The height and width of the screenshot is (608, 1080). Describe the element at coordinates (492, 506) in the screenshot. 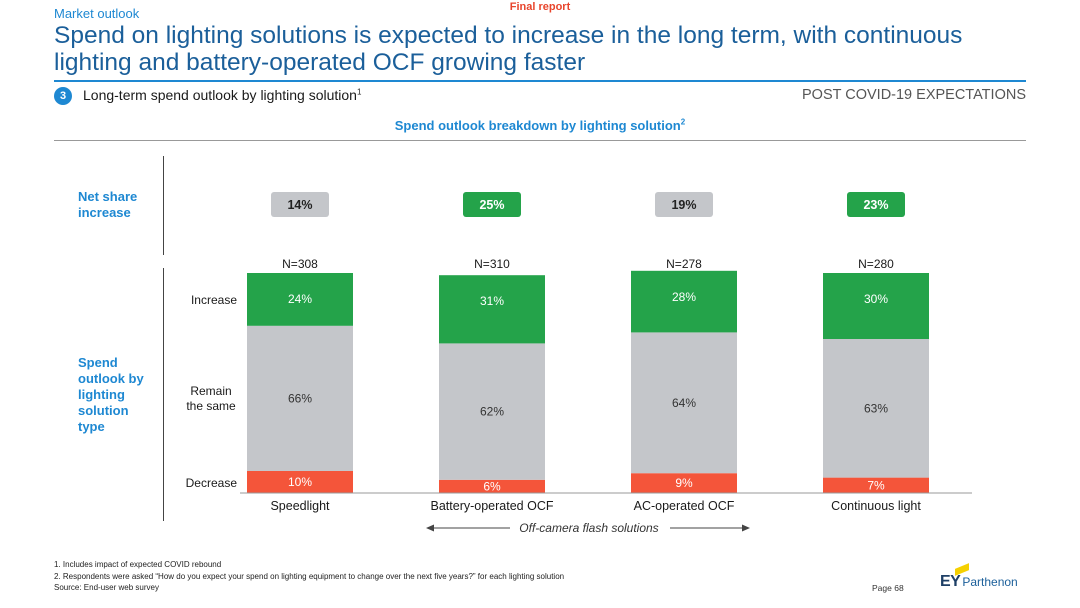

I see `category-label: Battery-operated OCF` at that location.